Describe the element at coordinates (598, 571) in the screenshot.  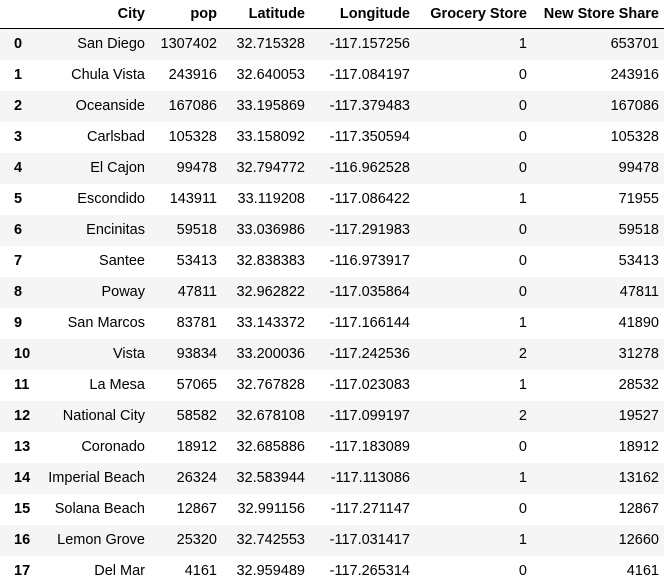
I see `new-store-share-cell: 4161` at that location.